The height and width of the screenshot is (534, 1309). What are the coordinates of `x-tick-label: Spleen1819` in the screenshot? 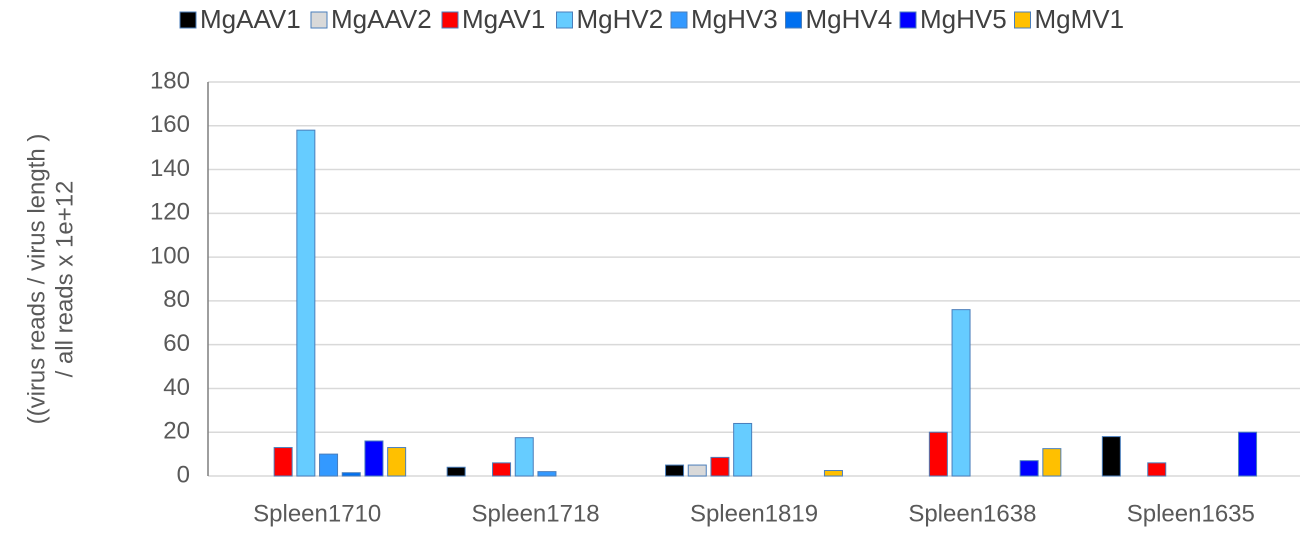 It's located at (754, 513).